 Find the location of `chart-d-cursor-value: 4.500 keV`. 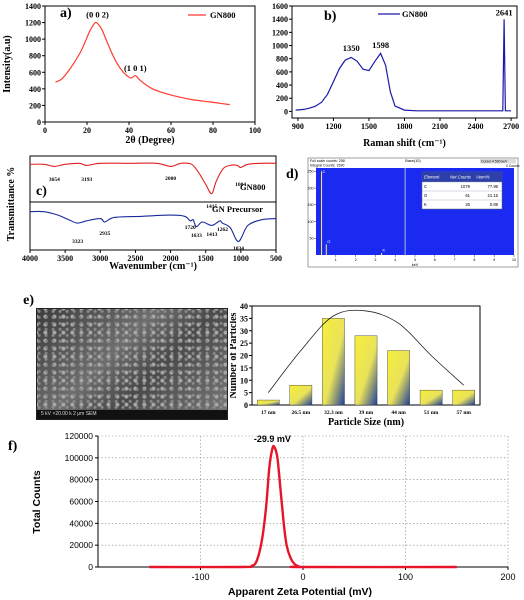

chart-d-cursor-value: 4.500 keV is located at coordinates (500, 162).